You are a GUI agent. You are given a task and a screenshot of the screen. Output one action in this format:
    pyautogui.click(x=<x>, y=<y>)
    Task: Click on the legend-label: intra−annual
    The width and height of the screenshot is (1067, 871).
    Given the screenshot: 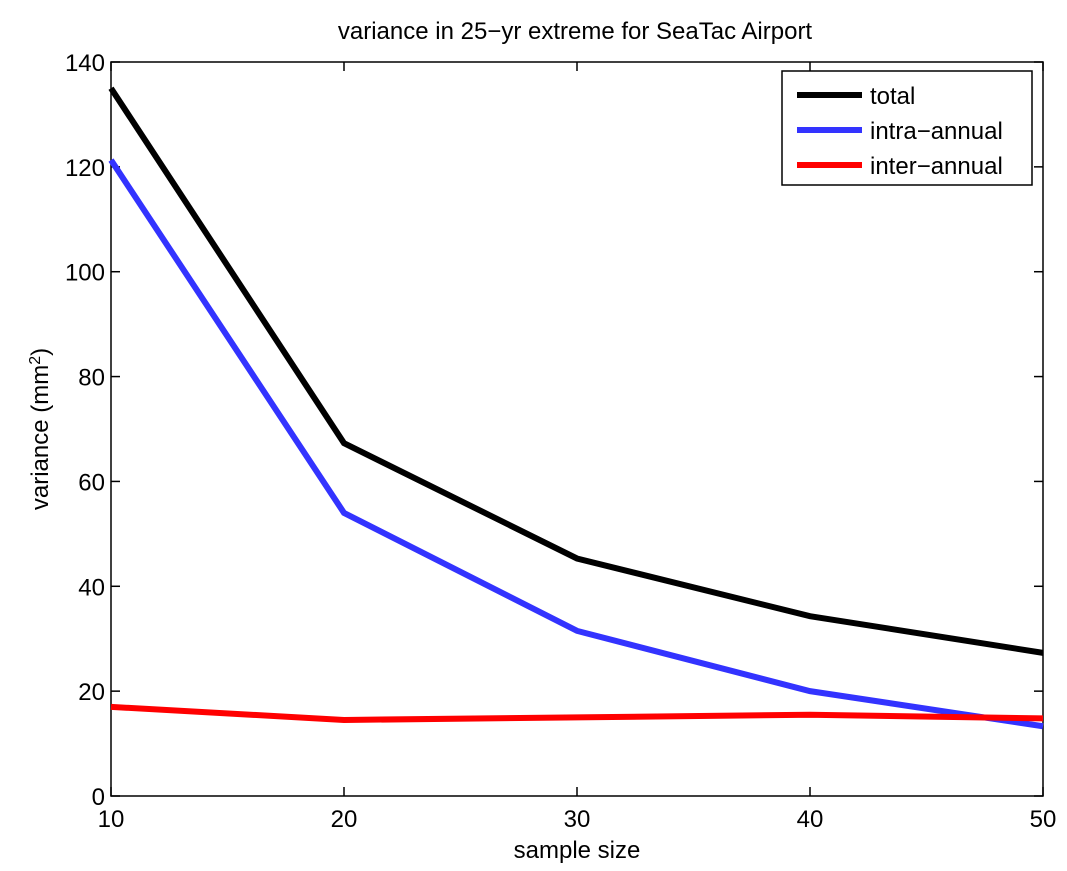 What is the action you would take?
    pyautogui.click(x=936, y=131)
    